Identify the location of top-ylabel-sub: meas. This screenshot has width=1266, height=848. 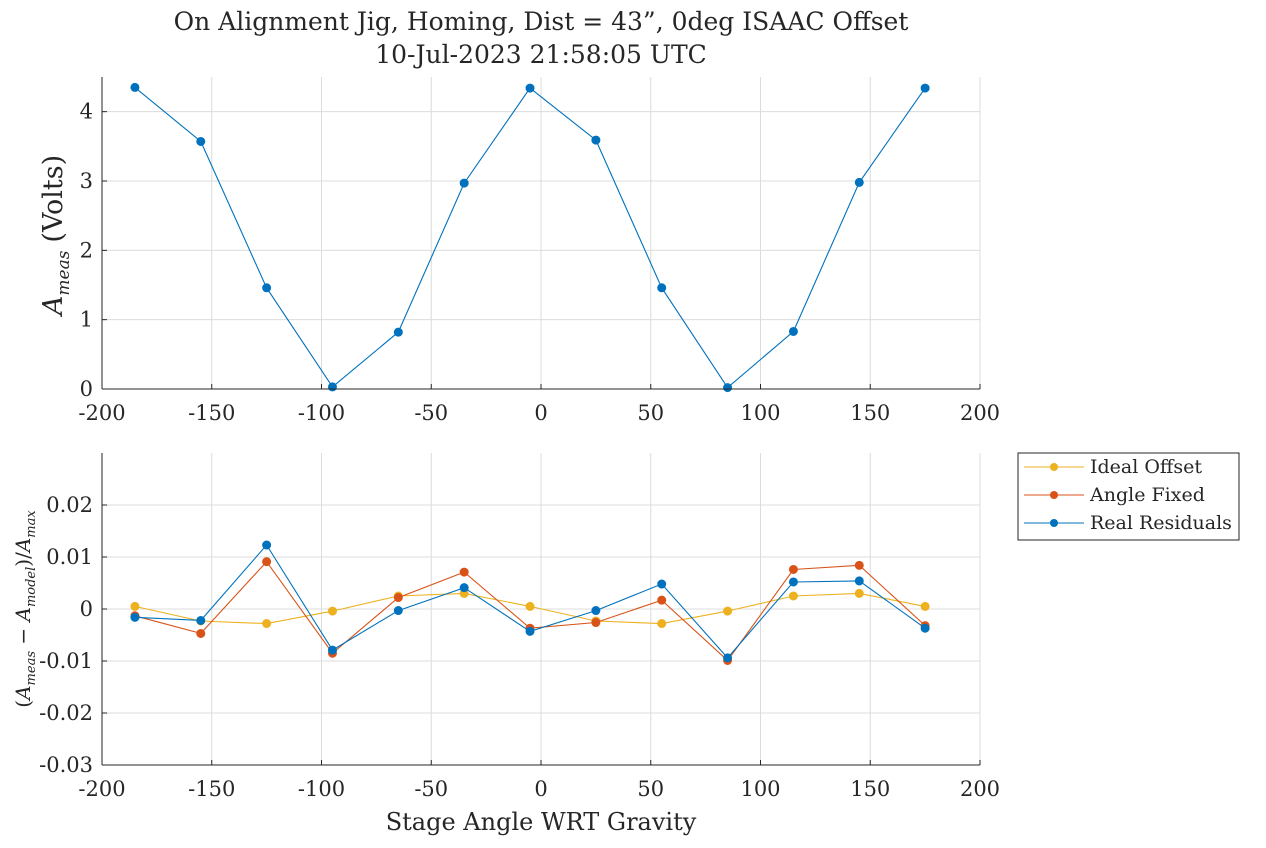
(64, 272).